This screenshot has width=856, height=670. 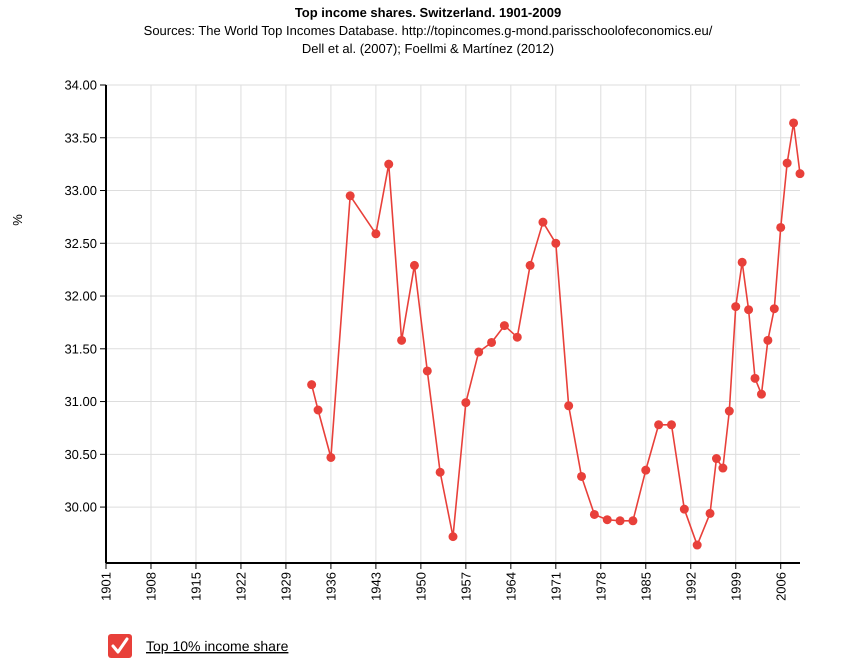 What do you see at coordinates (780, 586) in the screenshot?
I see `x-tick-label: 2006` at bounding box center [780, 586].